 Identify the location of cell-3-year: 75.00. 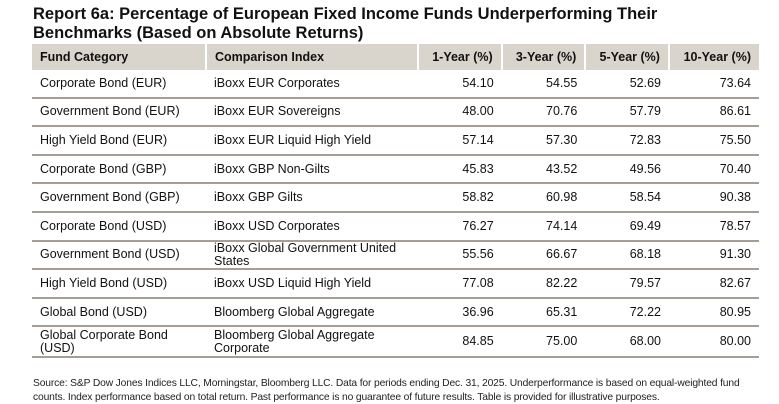
(543, 342).